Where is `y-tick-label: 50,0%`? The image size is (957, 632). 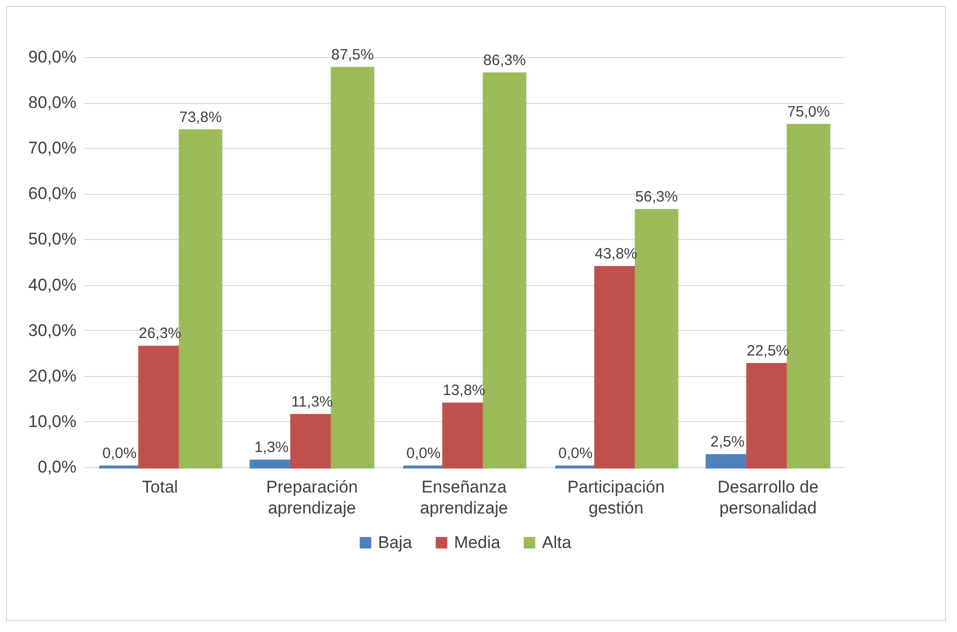
y-tick-label: 50,0% is located at coordinates (52, 239).